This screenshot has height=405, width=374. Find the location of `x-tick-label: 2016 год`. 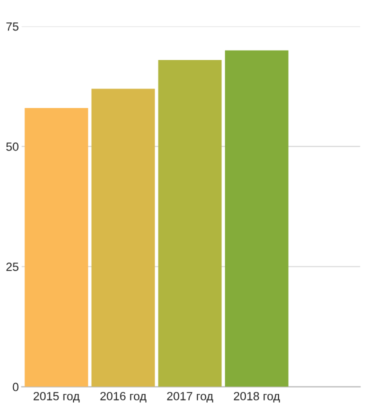

x-tick-label: 2016 год is located at coordinates (123, 397).